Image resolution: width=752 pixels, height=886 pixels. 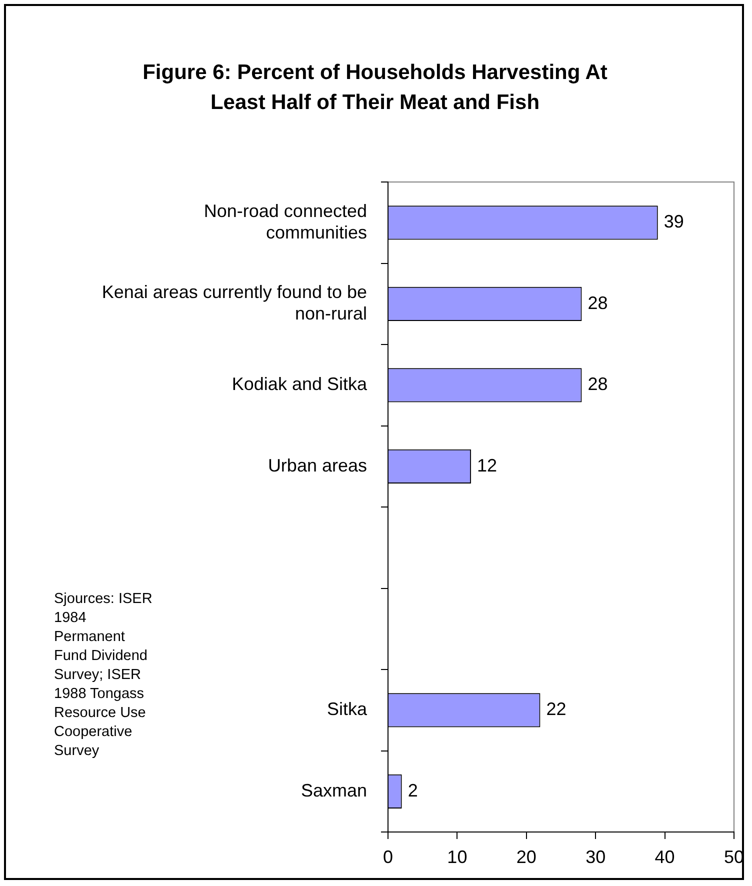 What do you see at coordinates (596, 856) in the screenshot?
I see `x-tick-label: 30` at bounding box center [596, 856].